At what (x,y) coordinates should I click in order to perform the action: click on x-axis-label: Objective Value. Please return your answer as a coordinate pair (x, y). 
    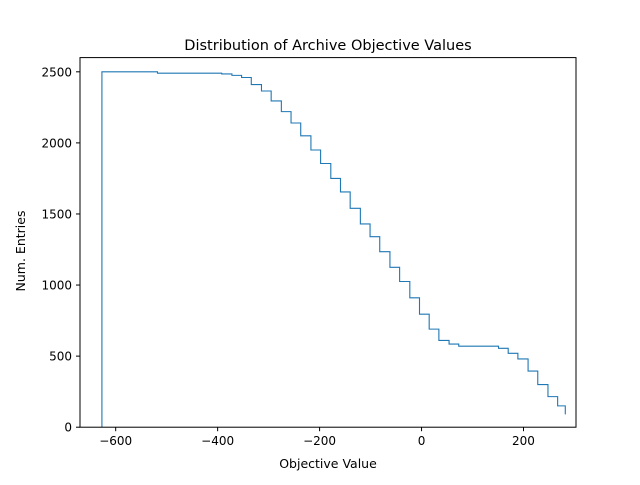
    Looking at the image, I should click on (328, 463).